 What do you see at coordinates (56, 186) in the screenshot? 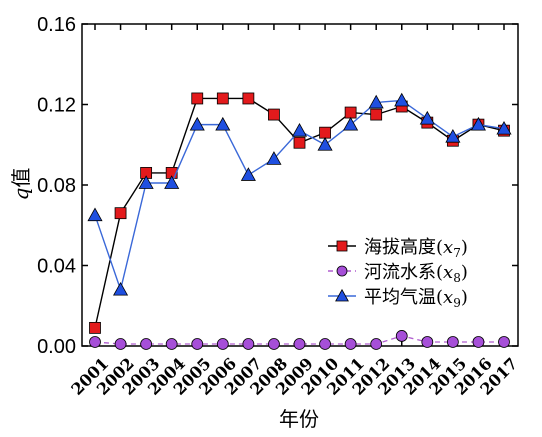
I see `y-tick-label: 0.08` at bounding box center [56, 186].